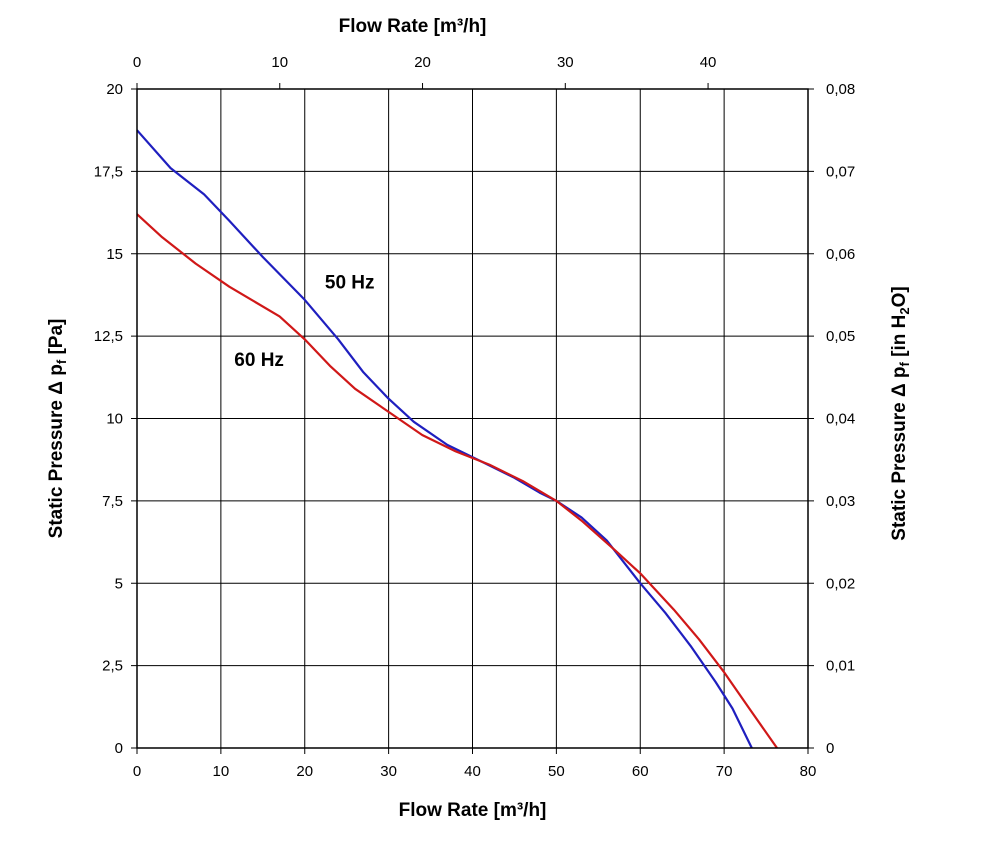 This screenshot has width=1000, height=851. I want to click on y2-tick-label: 0,03, so click(840, 501).